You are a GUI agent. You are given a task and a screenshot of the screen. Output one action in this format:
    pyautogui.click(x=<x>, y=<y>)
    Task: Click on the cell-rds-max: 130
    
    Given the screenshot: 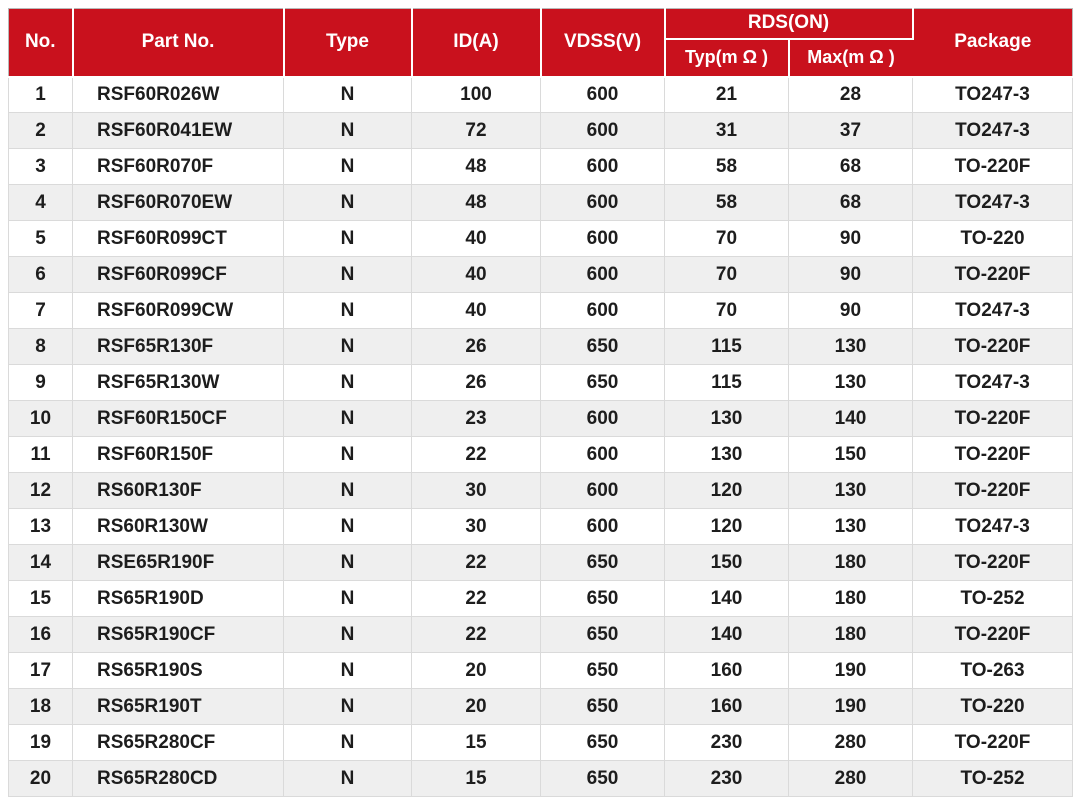 What is the action you would take?
    pyautogui.click(x=850, y=346)
    